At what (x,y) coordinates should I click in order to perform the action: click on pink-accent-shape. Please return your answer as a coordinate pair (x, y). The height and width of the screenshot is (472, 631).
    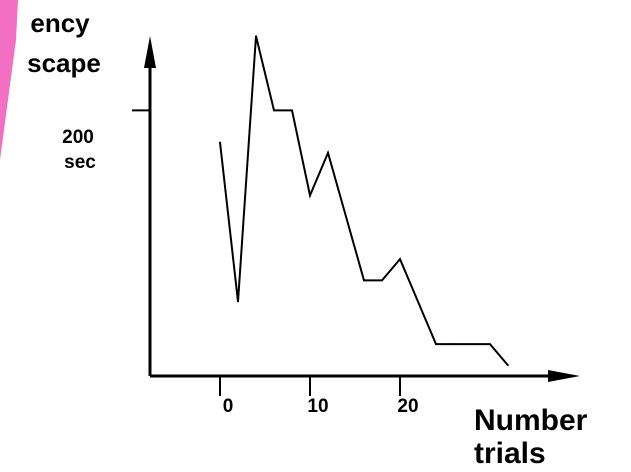
    Looking at the image, I should click on (9, 80).